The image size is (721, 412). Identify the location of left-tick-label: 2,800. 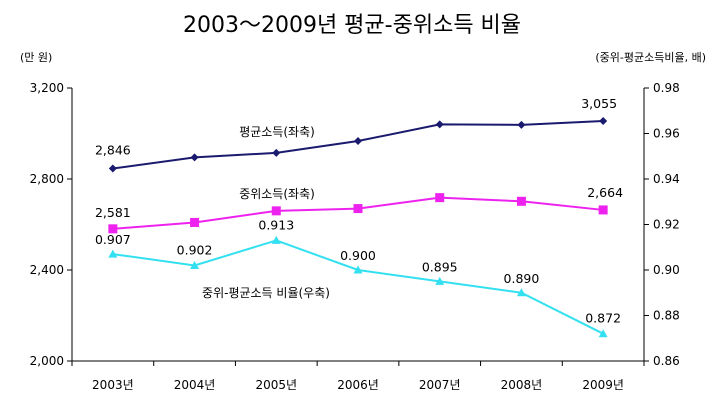
(47, 179).